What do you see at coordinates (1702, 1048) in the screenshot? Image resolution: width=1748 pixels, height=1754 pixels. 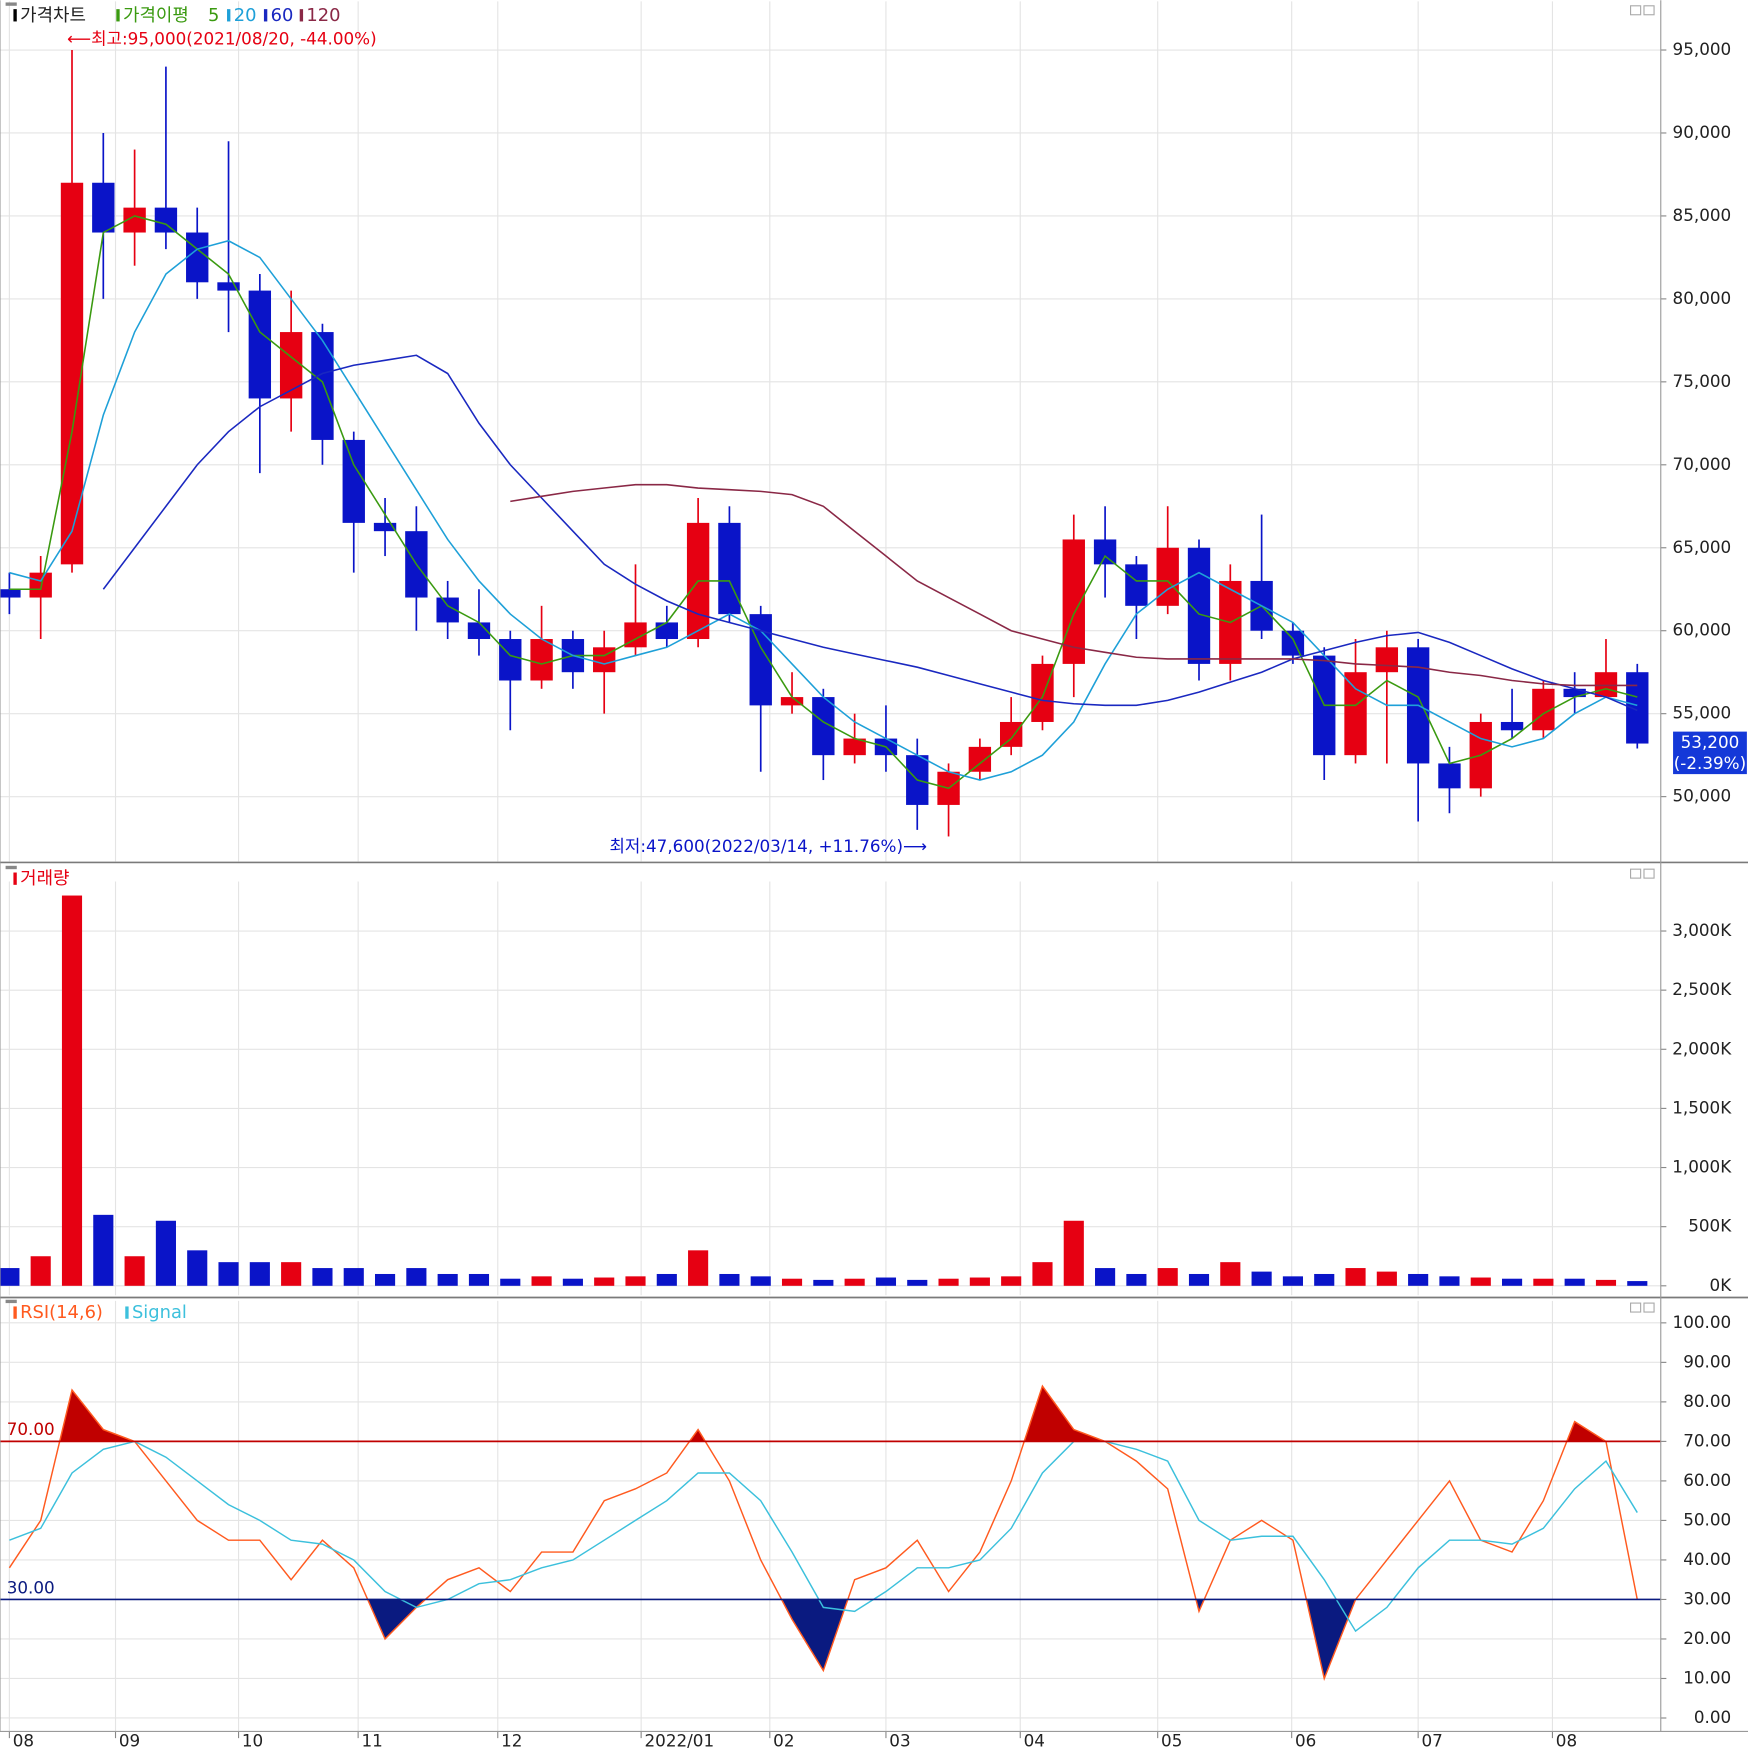 I see `y-tick-label: 2,000K` at bounding box center [1702, 1048].